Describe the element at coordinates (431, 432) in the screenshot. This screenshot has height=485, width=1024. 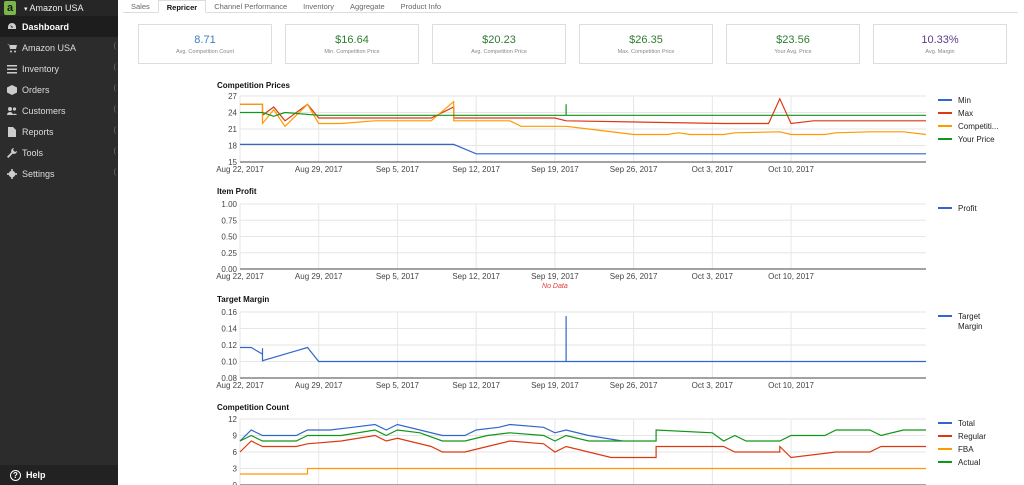
I see `series-line-total` at that location.